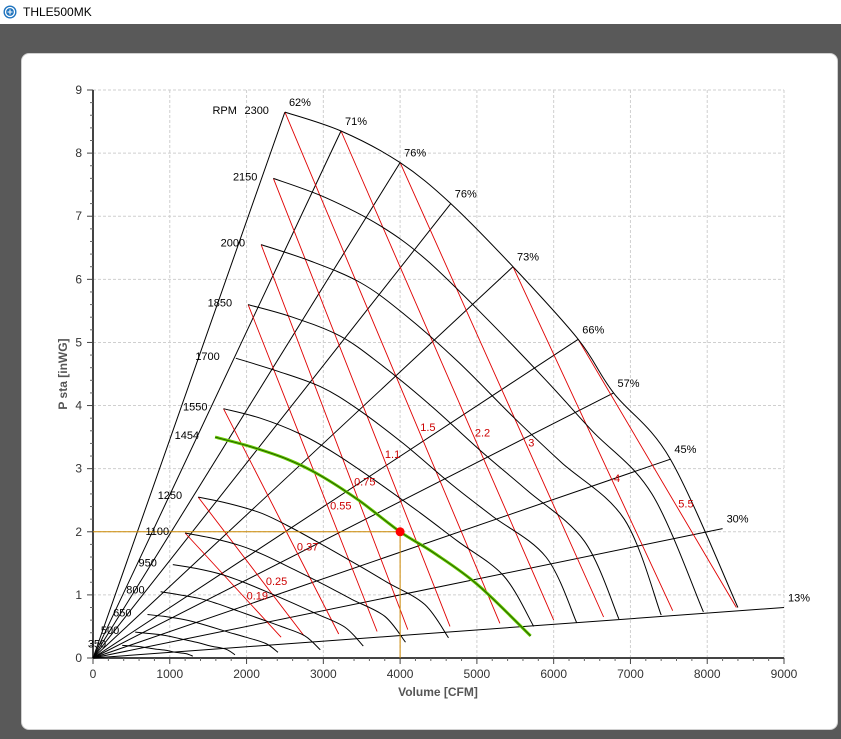  I want to click on rpm-curve-core, so click(372, 536).